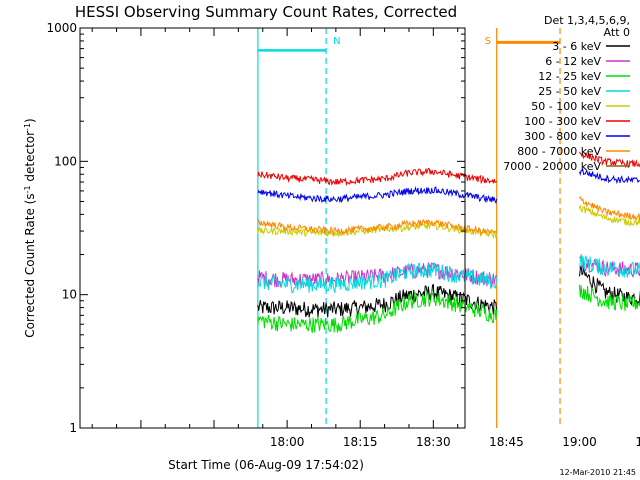  I want to click on legend-entry-label: 50 - 100 keV, so click(566, 106).